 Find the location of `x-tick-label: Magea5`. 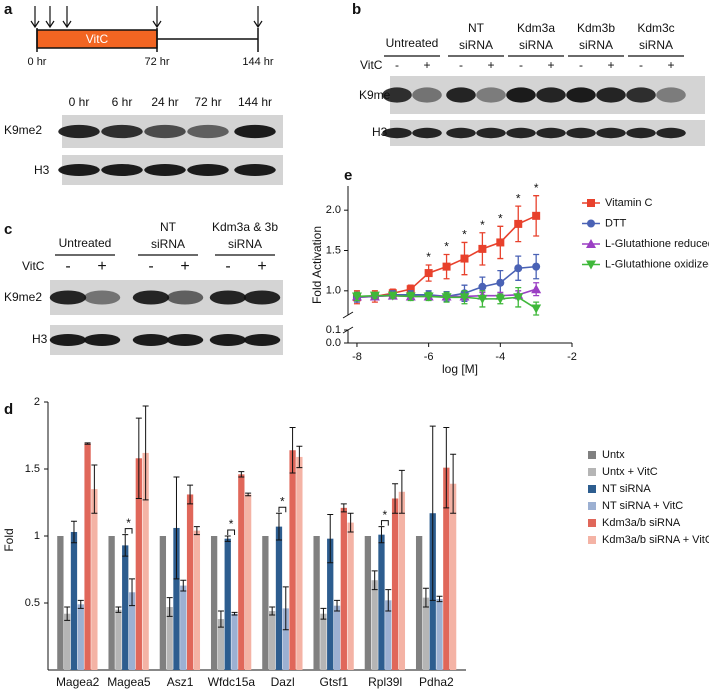

x-tick-label: Magea5 is located at coordinates (129, 682).